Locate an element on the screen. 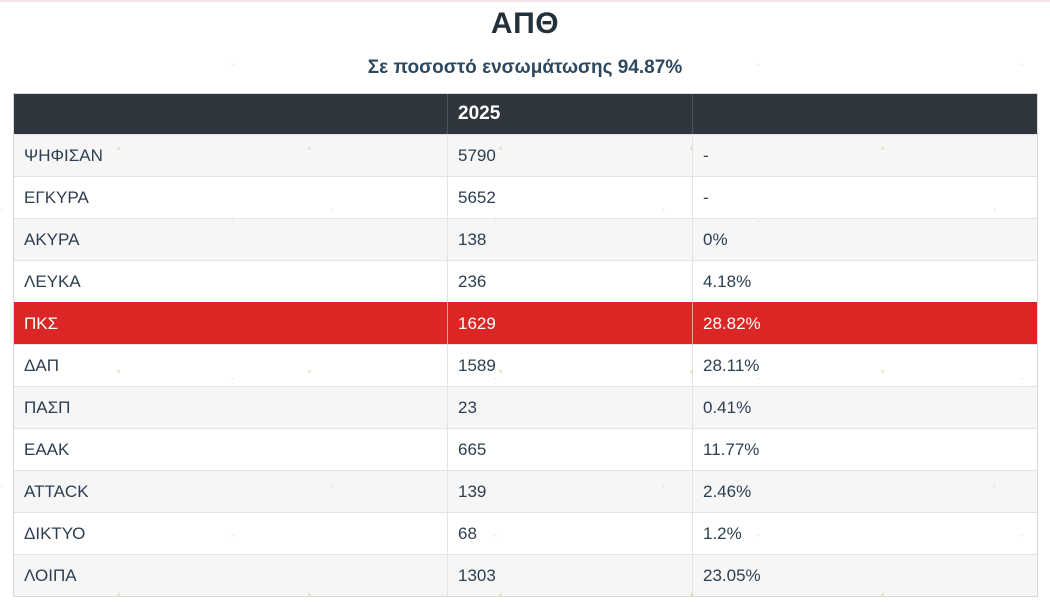 The width and height of the screenshot is (1050, 611). table-row-highlighted: ΠΚΣ 1629 28.82% is located at coordinates (525, 323).